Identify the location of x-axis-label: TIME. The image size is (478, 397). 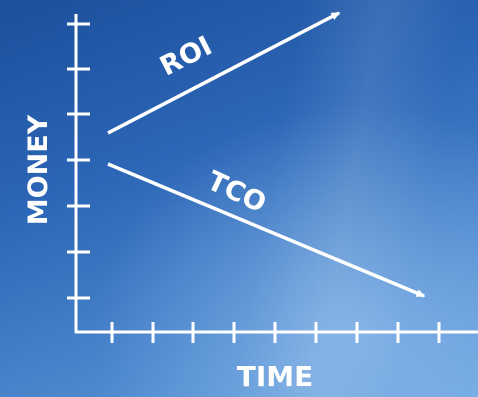
(275, 376).